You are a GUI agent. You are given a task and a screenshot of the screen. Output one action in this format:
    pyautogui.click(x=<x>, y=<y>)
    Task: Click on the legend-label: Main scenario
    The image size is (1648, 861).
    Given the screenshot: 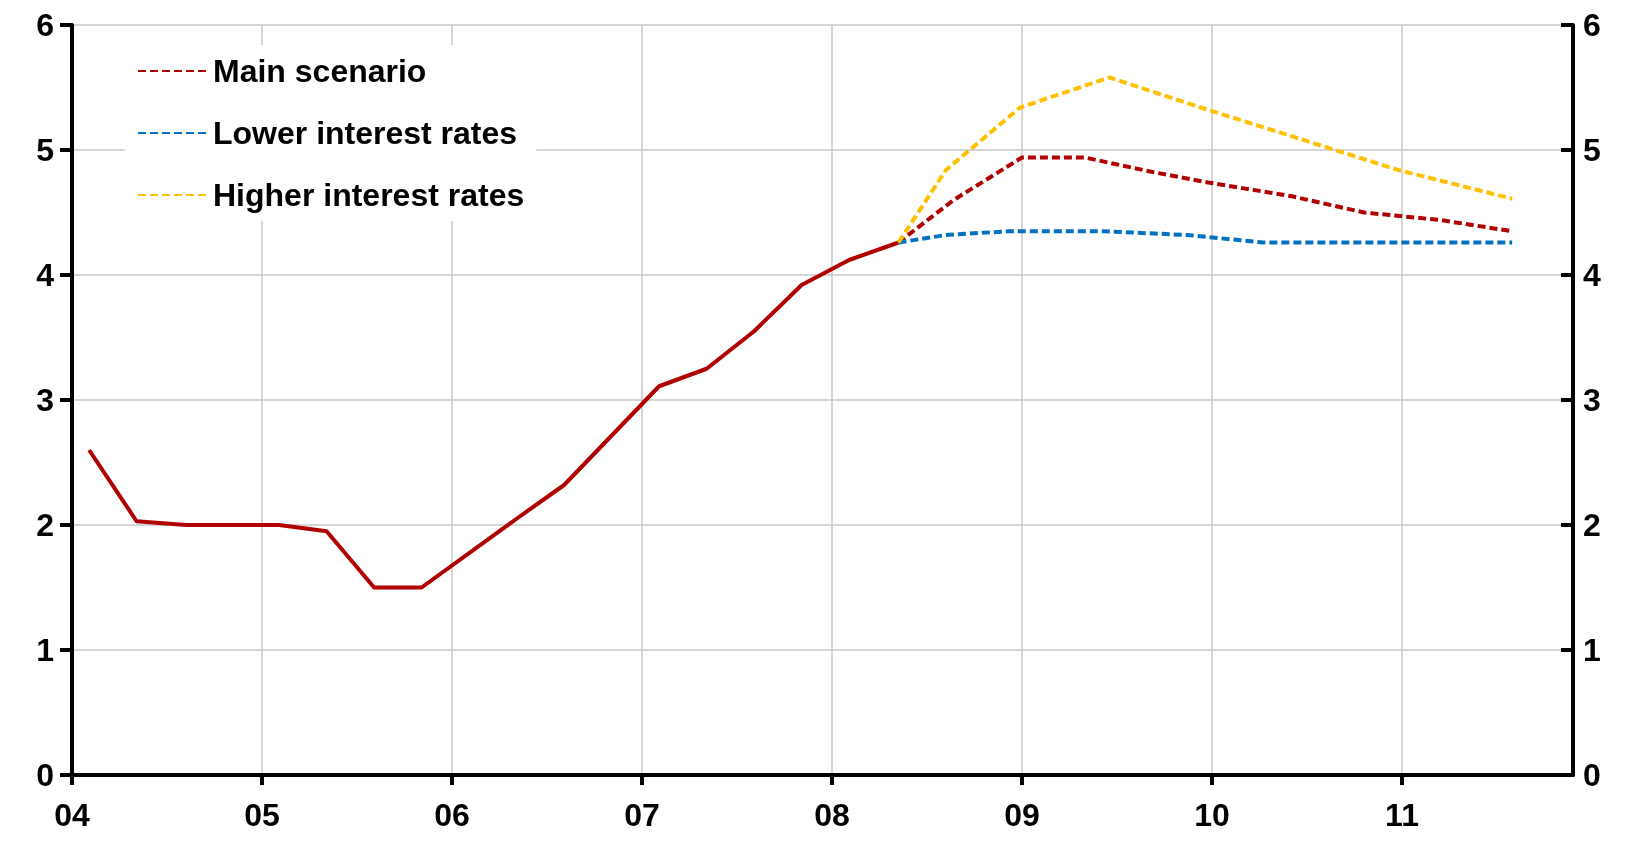 What is the action you would take?
    pyautogui.click(x=320, y=71)
    